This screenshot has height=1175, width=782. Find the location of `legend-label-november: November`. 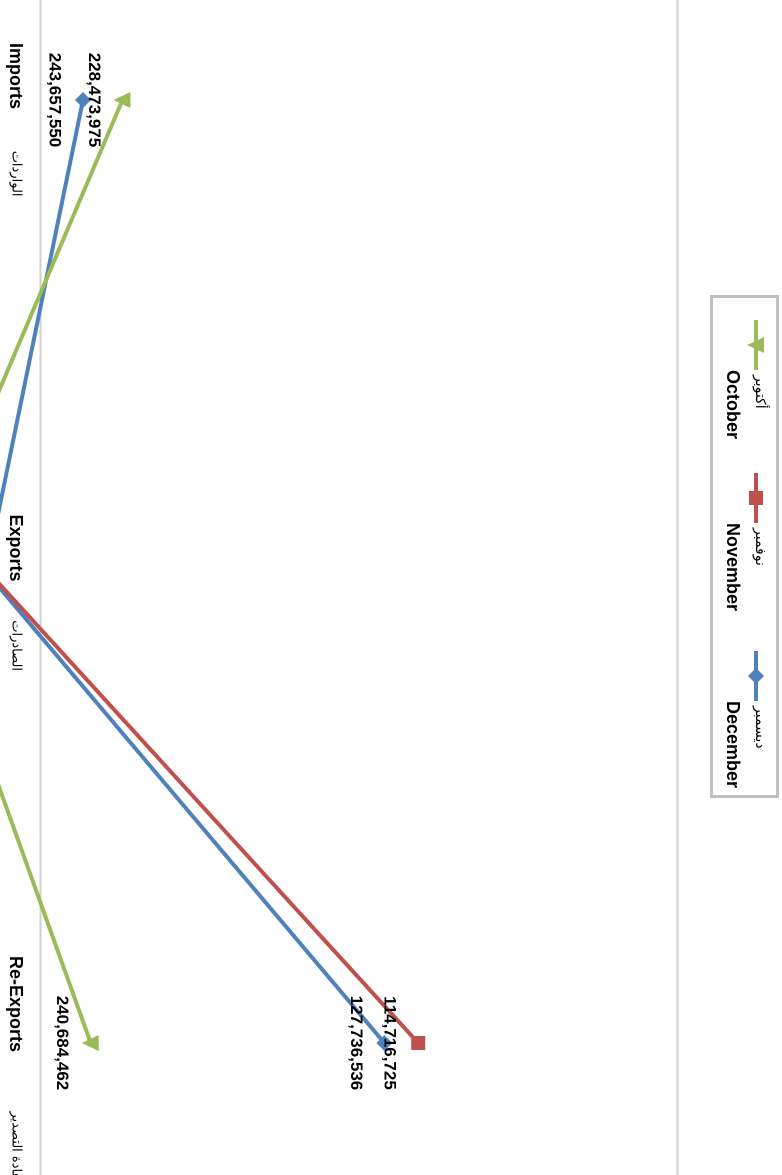

legend-label-november: November is located at coordinates (733, 567).